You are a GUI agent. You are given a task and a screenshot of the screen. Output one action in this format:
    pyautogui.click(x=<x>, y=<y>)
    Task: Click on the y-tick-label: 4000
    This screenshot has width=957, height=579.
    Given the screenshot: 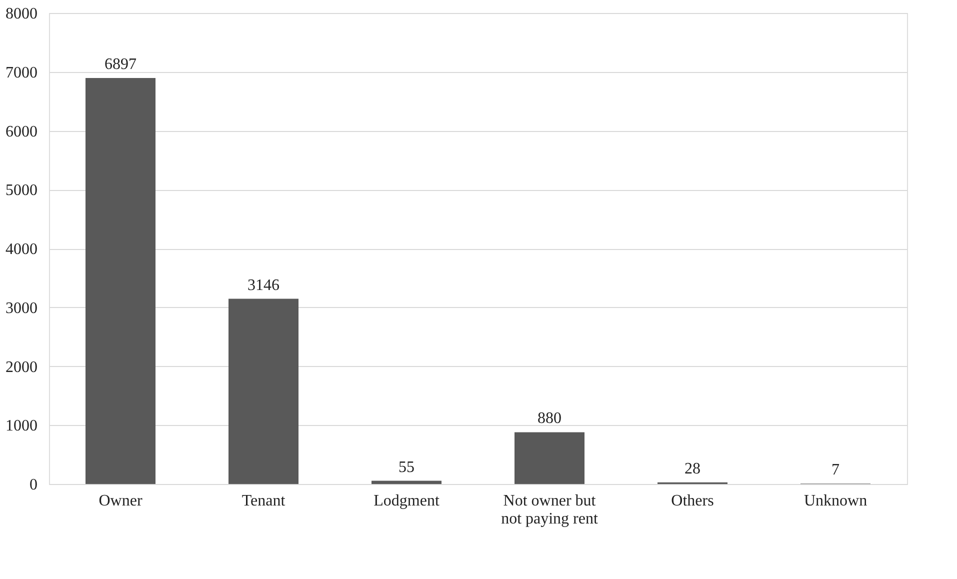 What is the action you would take?
    pyautogui.click(x=22, y=249)
    